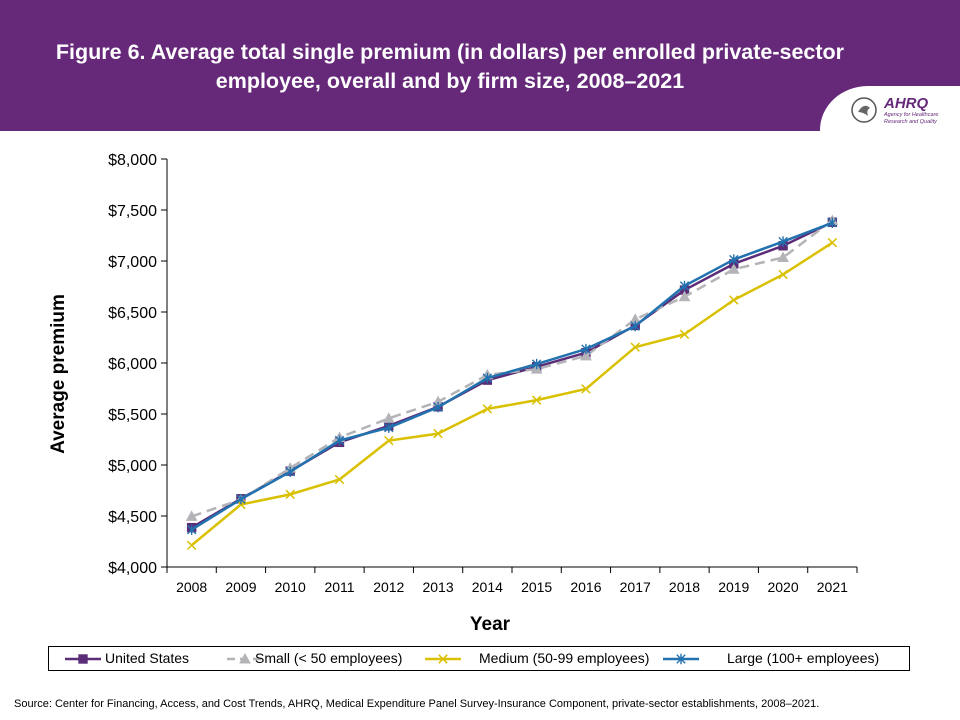 The image size is (960, 720). Describe the element at coordinates (58, 374) in the screenshot. I see `y-axis-label: Average premium` at that location.